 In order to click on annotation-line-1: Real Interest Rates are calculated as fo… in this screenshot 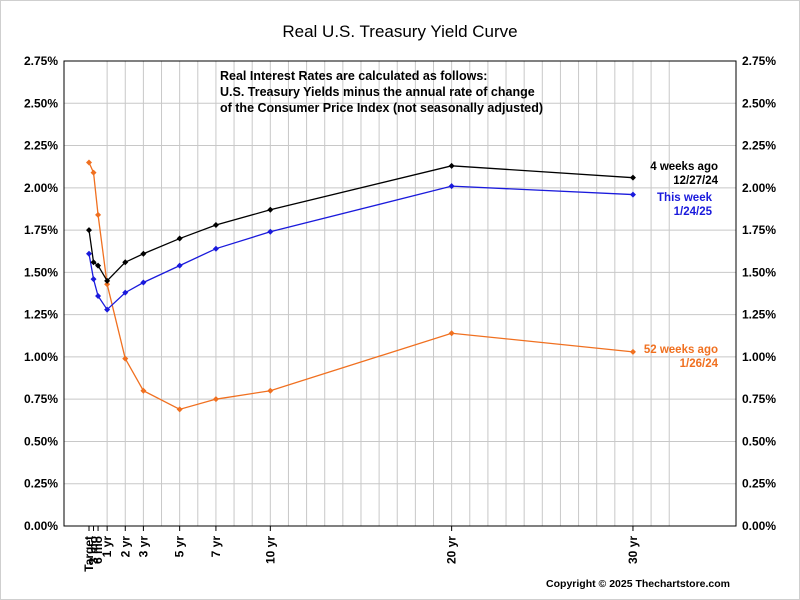, I will do `click(353, 76)`.